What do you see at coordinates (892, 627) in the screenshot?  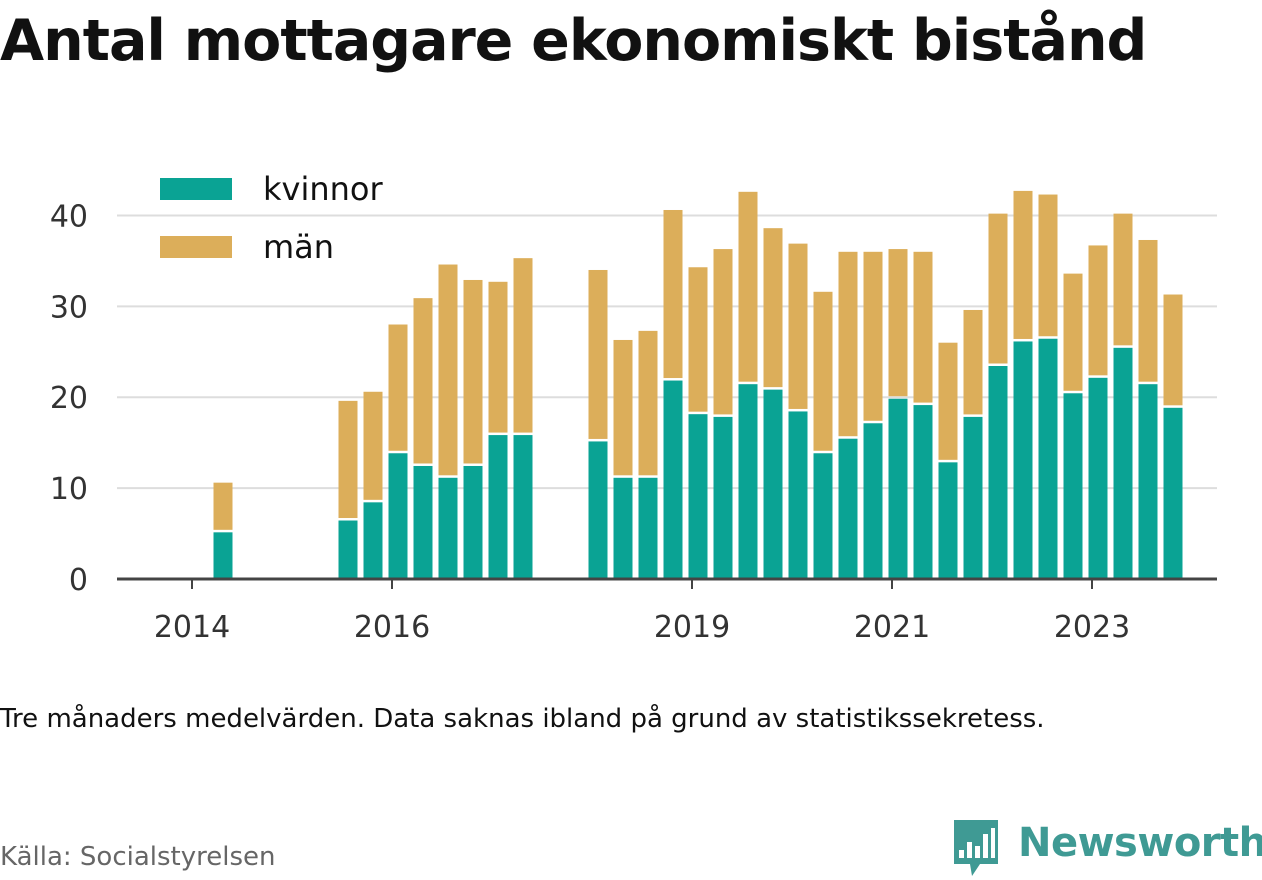 I see `x-tick-label: 2021` at bounding box center [892, 627].